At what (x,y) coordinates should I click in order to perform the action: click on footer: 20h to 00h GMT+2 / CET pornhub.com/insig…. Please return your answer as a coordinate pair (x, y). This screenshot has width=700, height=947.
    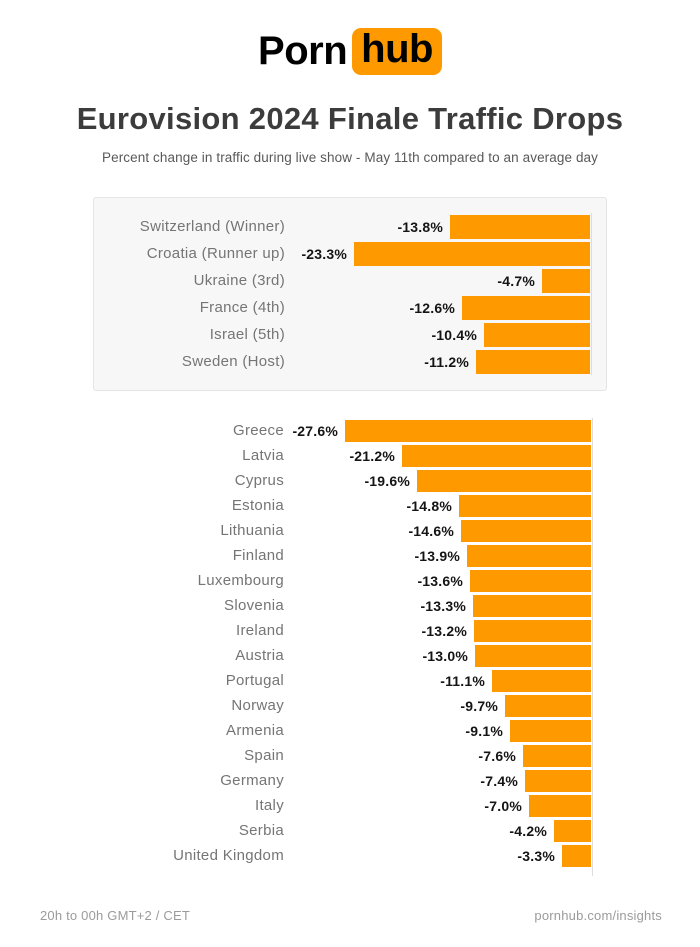
    Looking at the image, I should click on (351, 915).